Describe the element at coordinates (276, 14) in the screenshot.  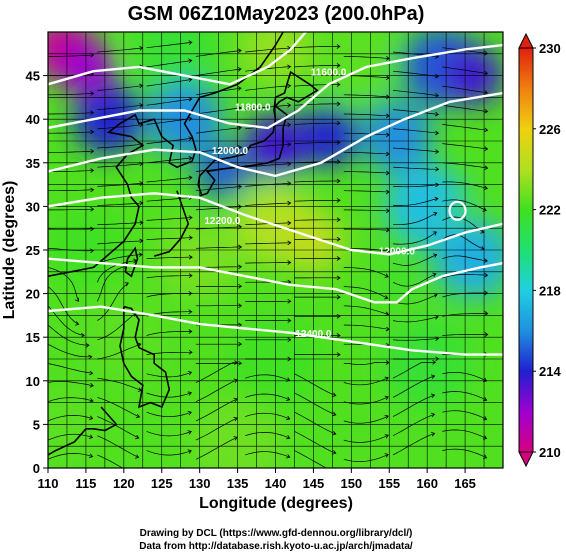
I see `chart-title: GSM 06Z10May2023 (200.0hPa)` at that location.